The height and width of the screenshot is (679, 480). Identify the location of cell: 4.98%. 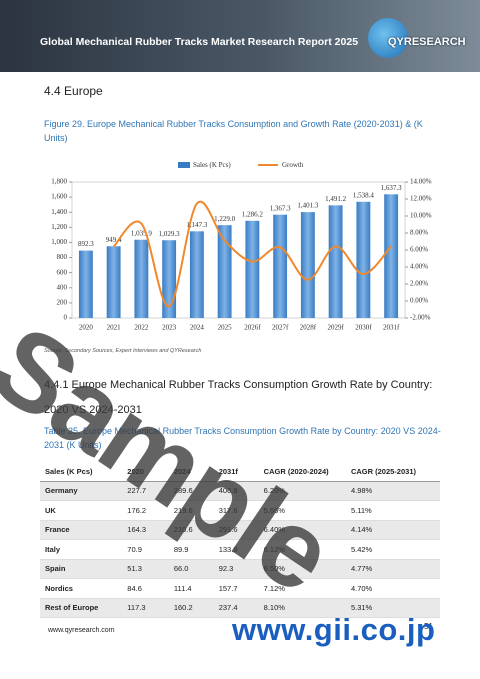
(392, 491).